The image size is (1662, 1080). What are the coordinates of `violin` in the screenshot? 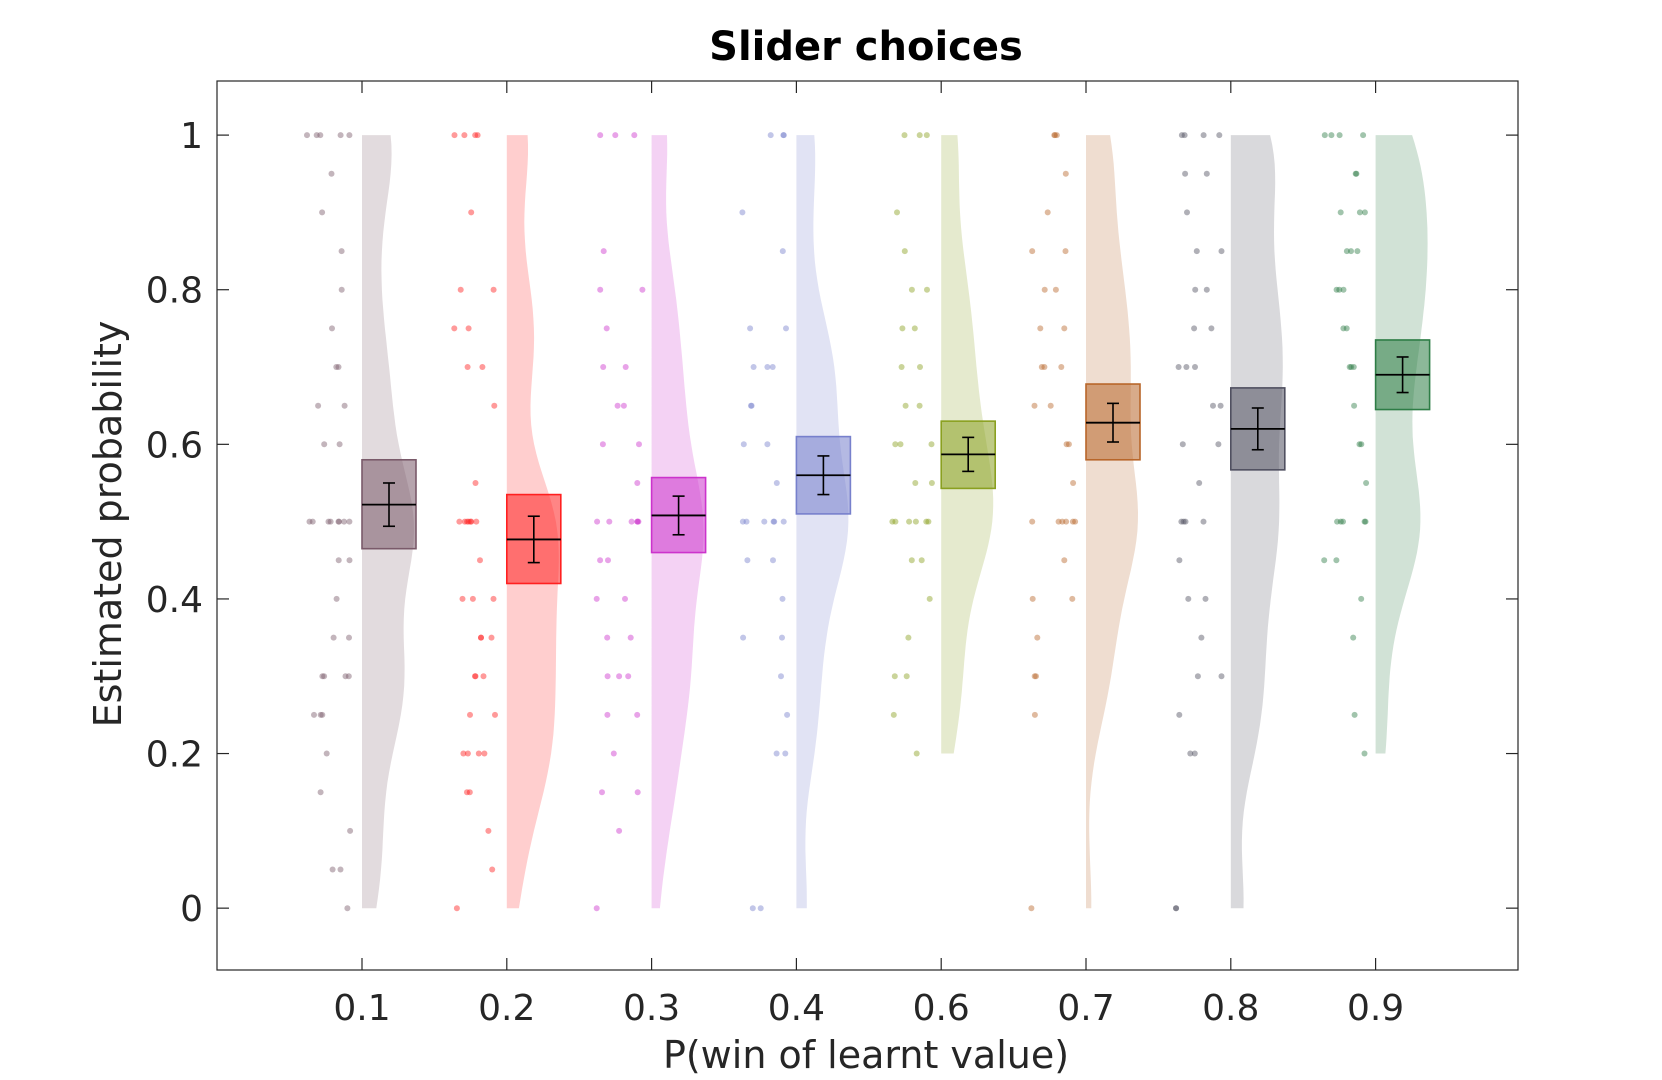 It's located at (822, 522).